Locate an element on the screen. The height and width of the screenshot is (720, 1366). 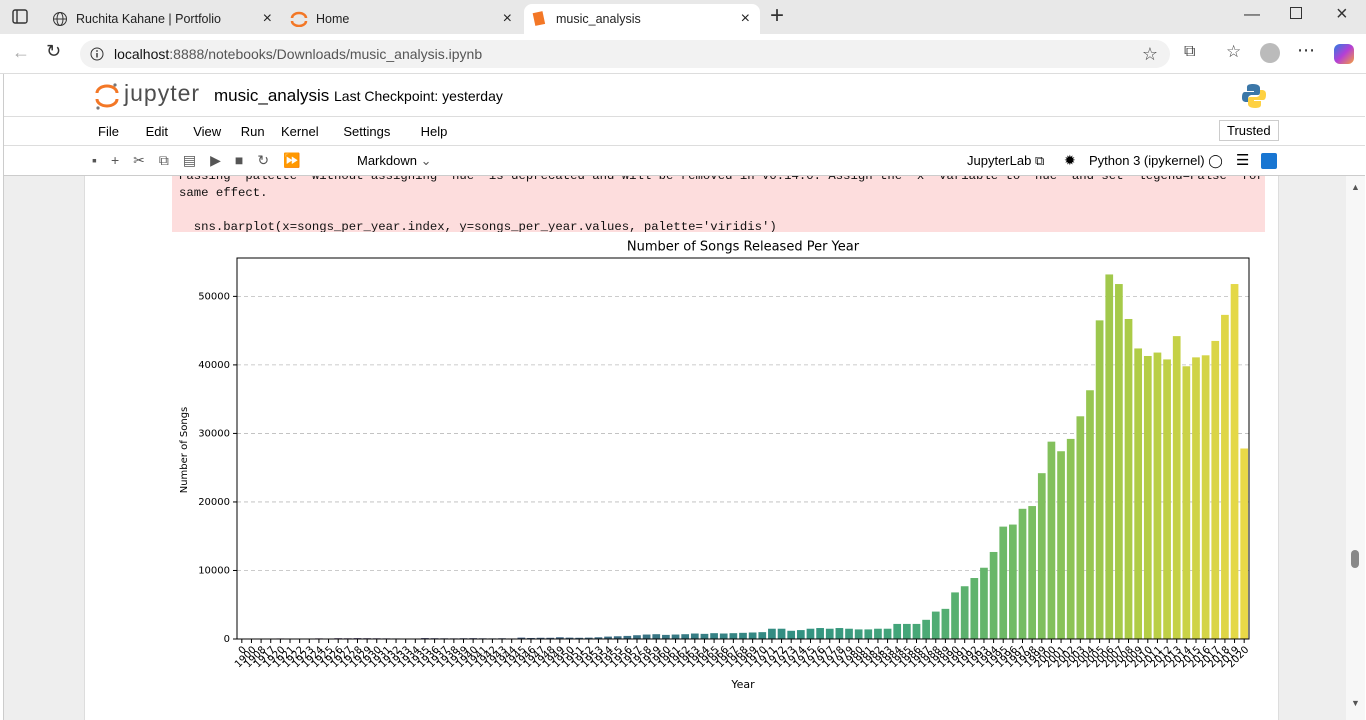
python-logo is located at coordinates (1254, 96).